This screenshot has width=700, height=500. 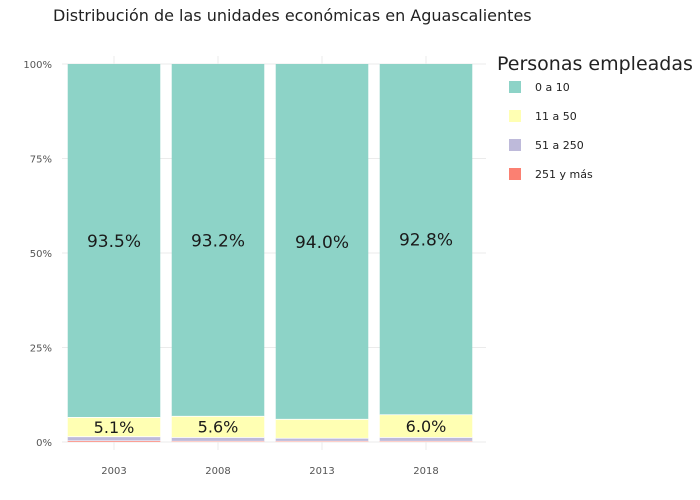 I want to click on legend-label: 251 y más, so click(x=564, y=174).